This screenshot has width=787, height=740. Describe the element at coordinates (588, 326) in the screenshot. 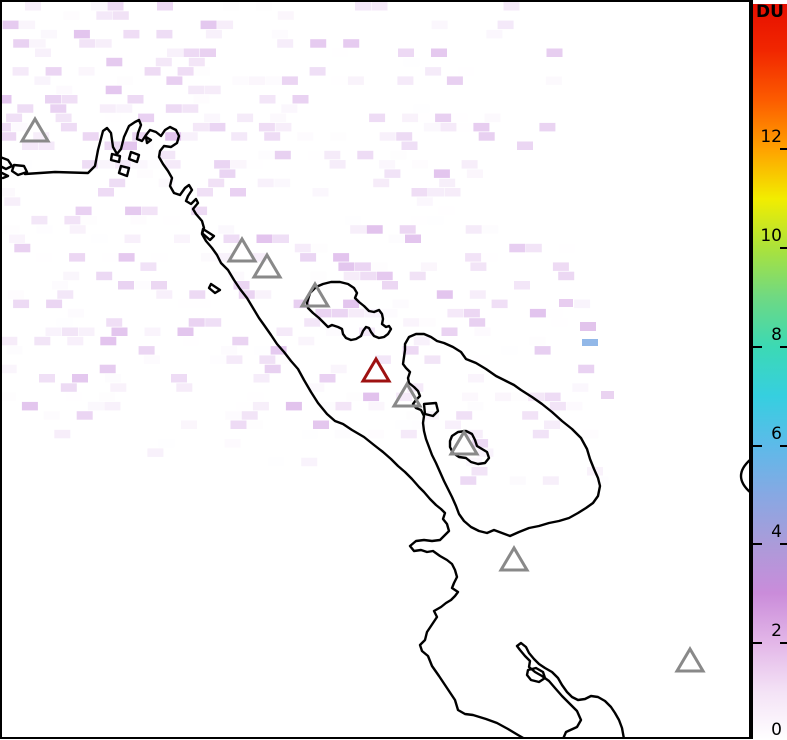

I see `data-pixel-notable` at that location.